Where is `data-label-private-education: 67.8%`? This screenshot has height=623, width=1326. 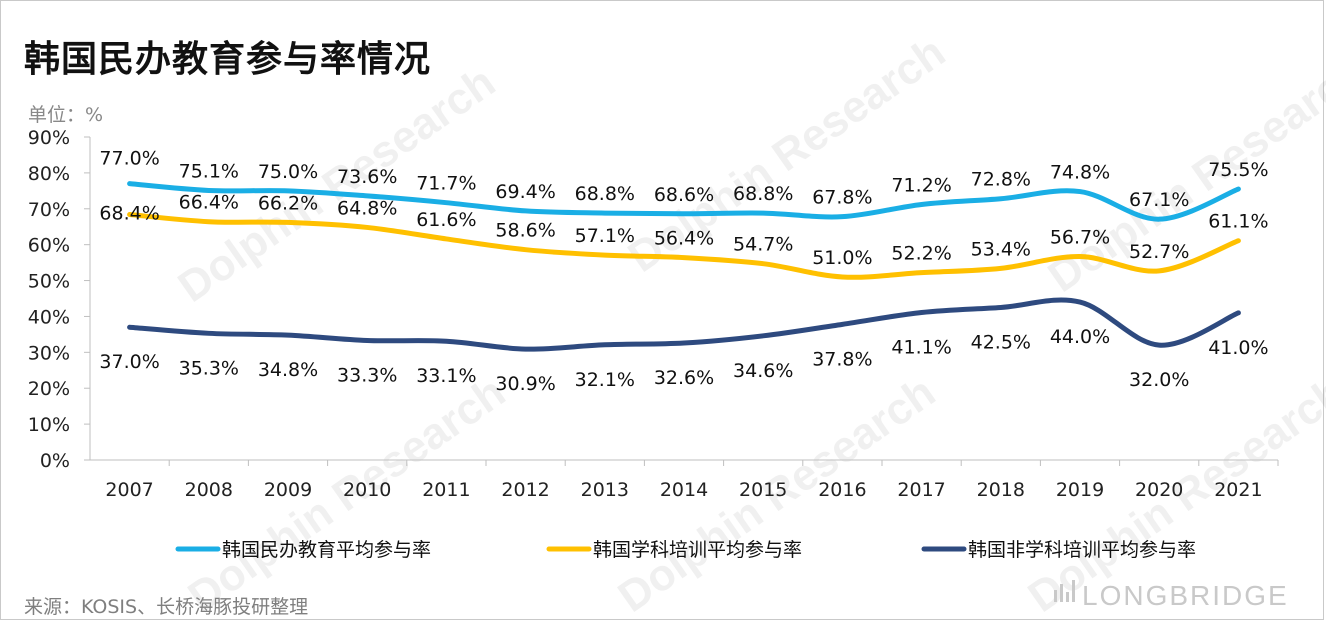 data-label-private-education: 67.8% is located at coordinates (842, 198).